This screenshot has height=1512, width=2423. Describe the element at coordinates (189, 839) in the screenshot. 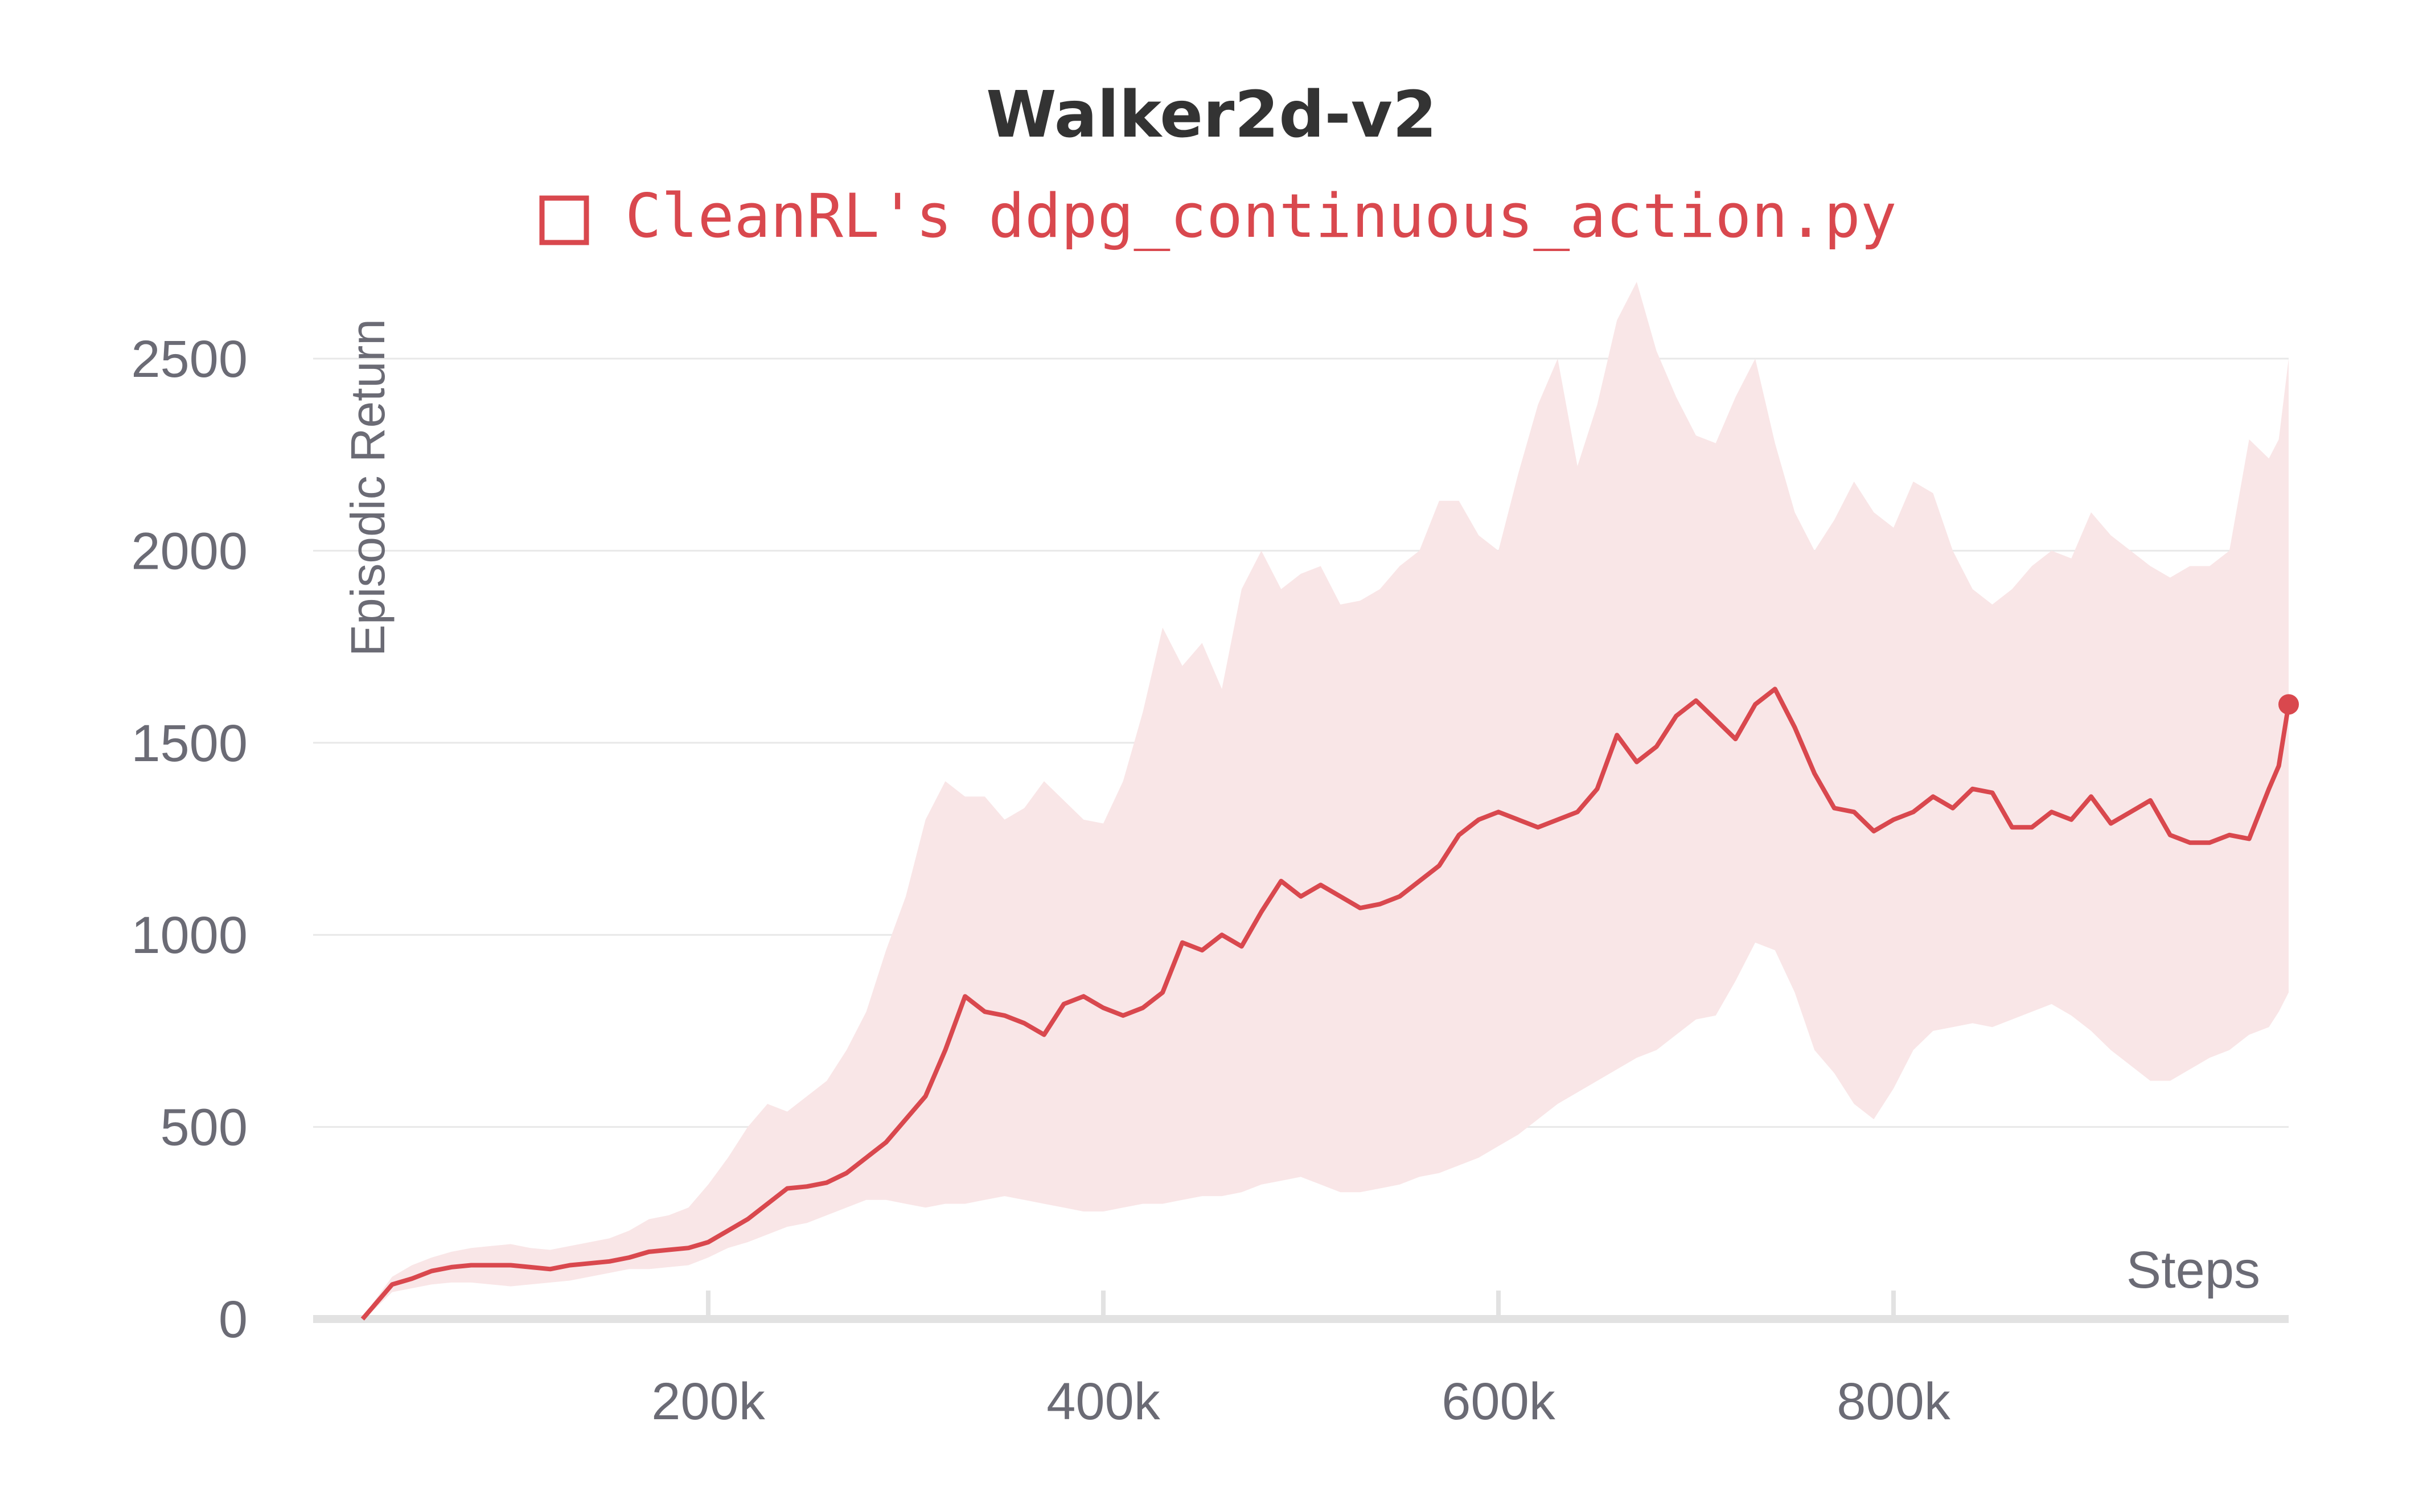

I see `y-ticks: 0 500 1000 1500 2000 2500` at that location.